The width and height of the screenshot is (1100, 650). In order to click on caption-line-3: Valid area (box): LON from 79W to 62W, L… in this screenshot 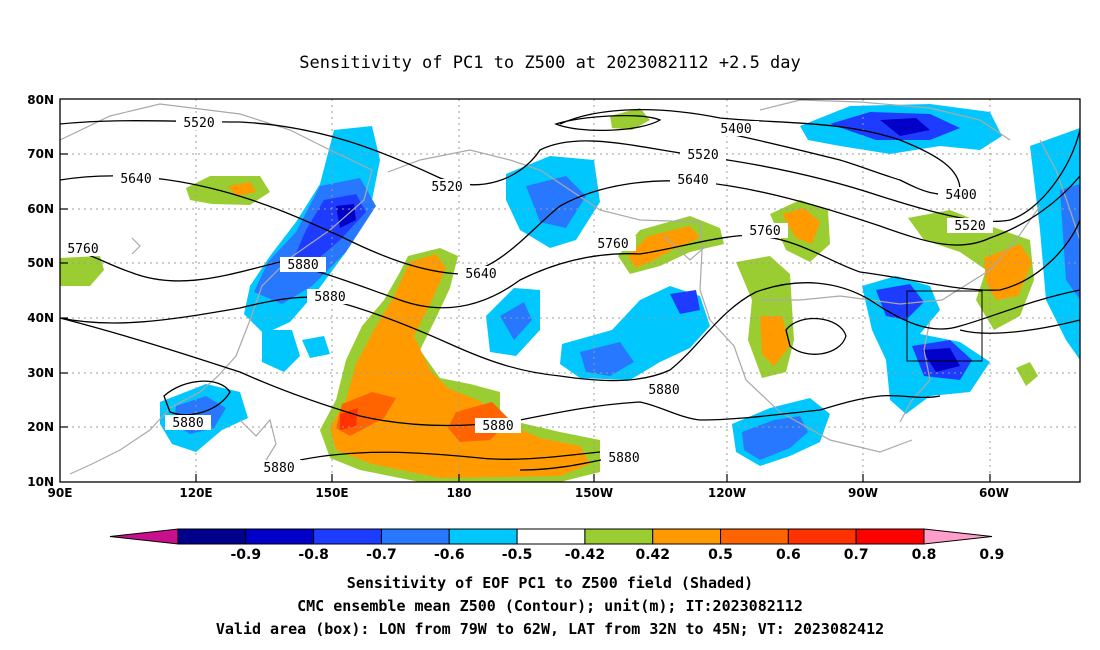, I will do `click(550, 629)`.